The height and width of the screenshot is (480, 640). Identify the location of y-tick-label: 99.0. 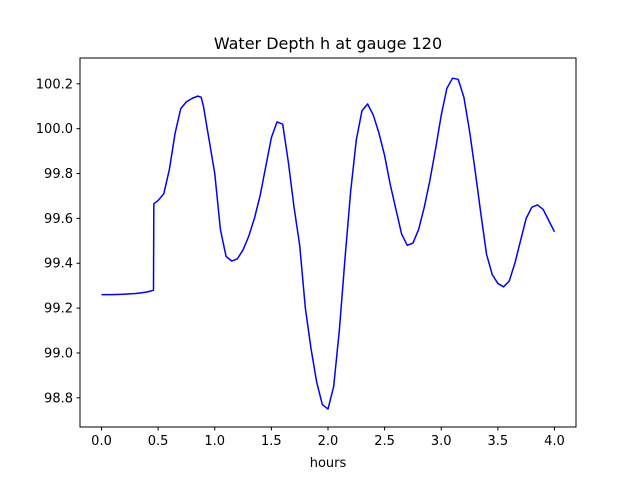
(58, 353).